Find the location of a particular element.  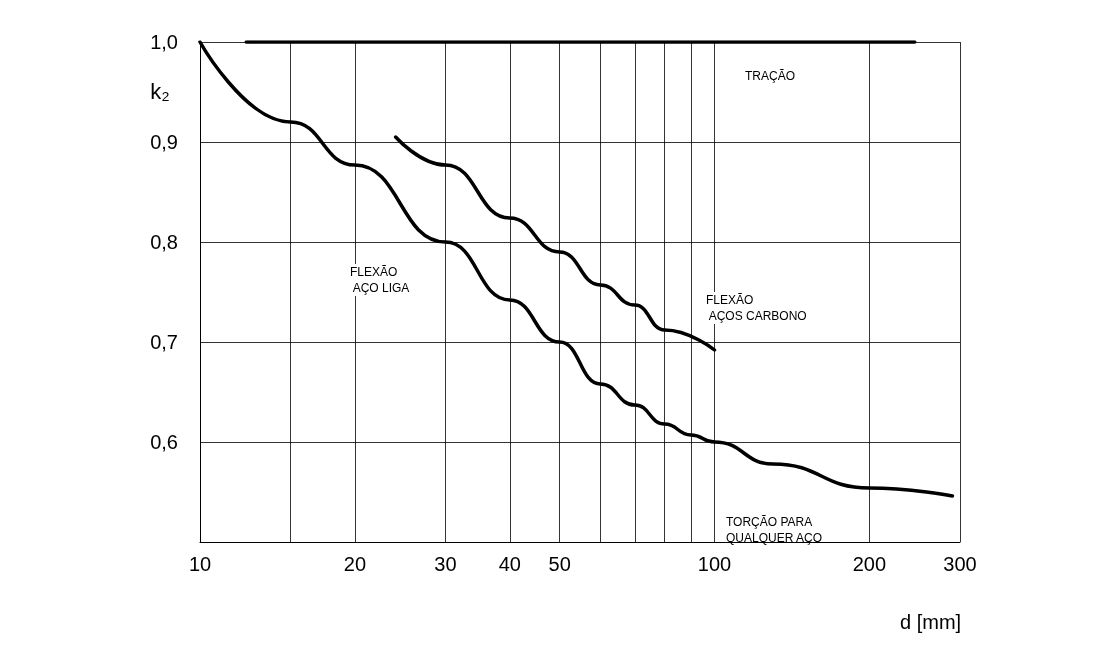

x-tick-label: 30 is located at coordinates (445, 564).